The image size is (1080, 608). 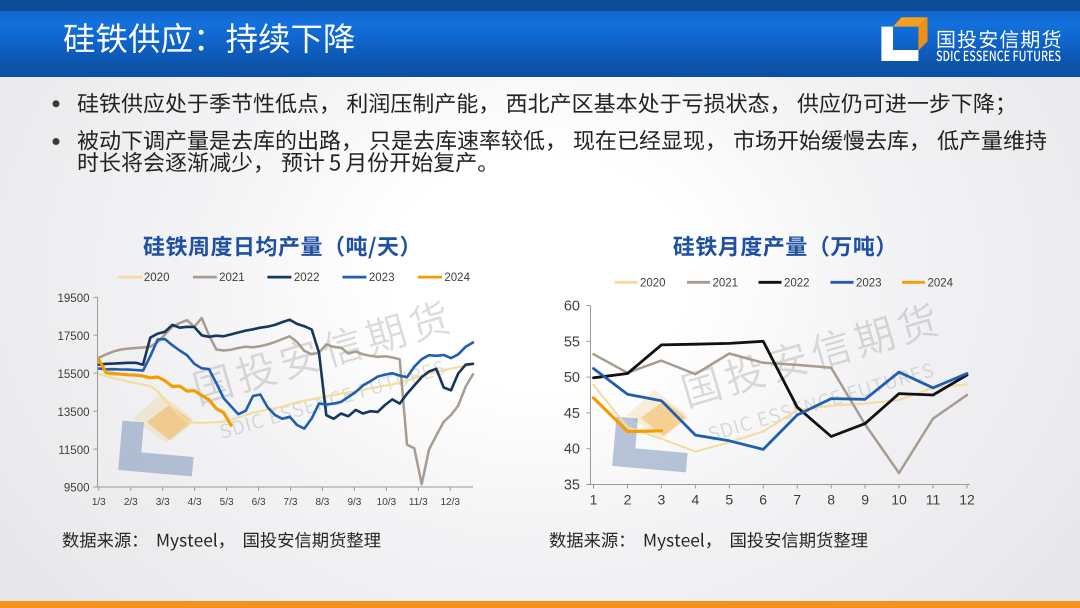 I want to click on svg-text: 8/3, so click(x=322, y=502).